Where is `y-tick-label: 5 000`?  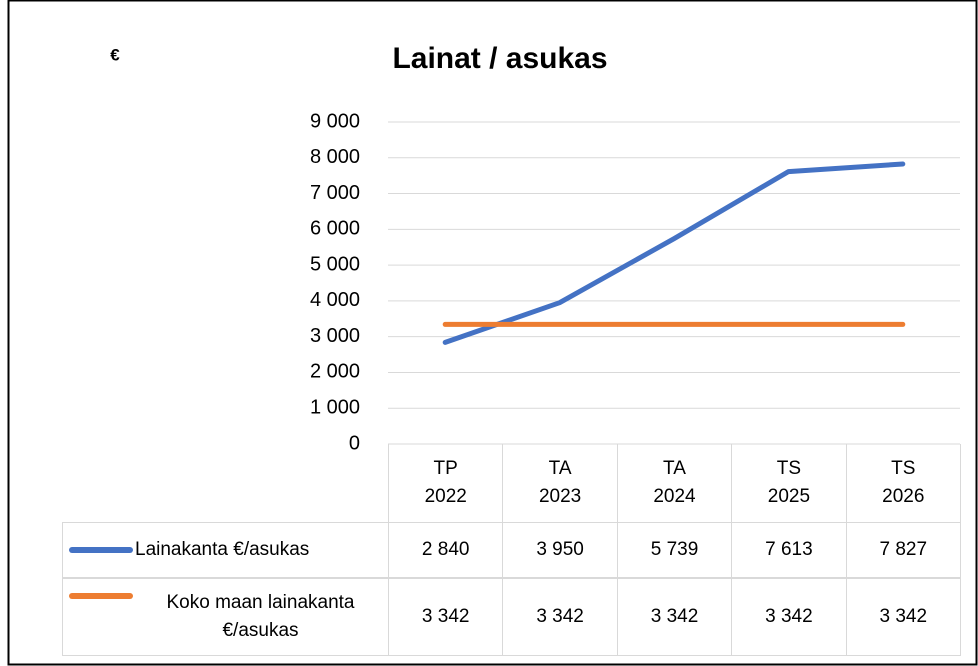 y-tick-label: 5 000 is located at coordinates (335, 264).